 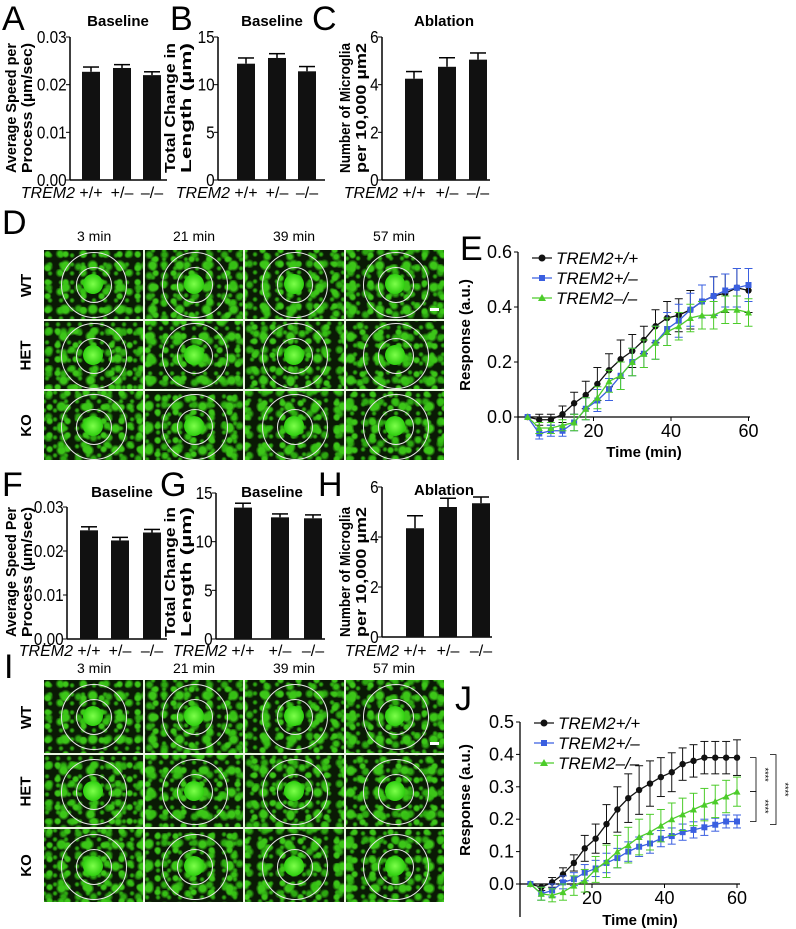 I want to click on x-axis-label: Time (min), so click(x=644, y=452).